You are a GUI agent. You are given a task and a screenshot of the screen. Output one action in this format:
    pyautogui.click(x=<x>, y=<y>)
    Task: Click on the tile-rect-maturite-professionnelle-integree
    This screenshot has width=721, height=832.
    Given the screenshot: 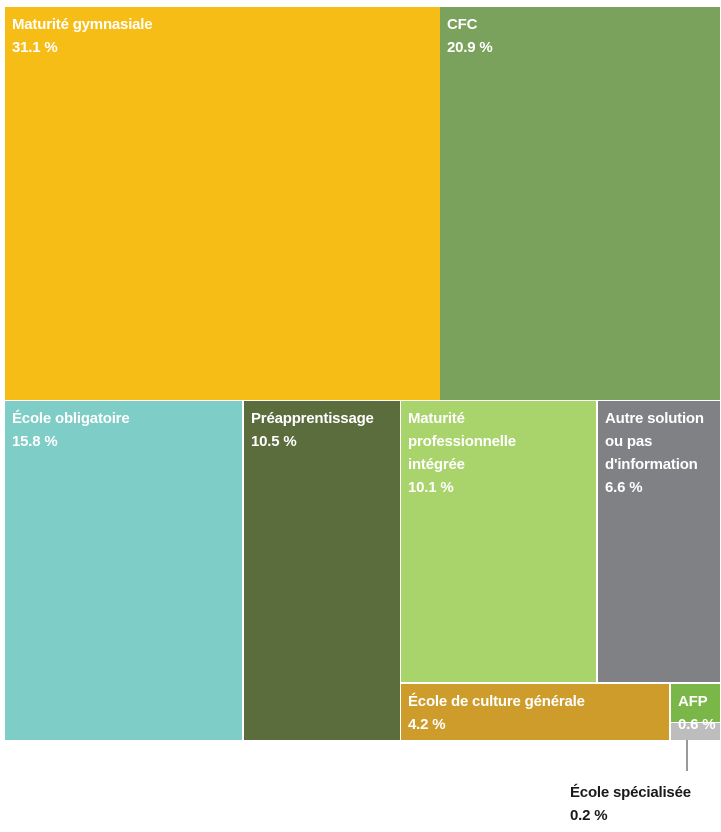 What is the action you would take?
    pyautogui.click(x=498, y=541)
    